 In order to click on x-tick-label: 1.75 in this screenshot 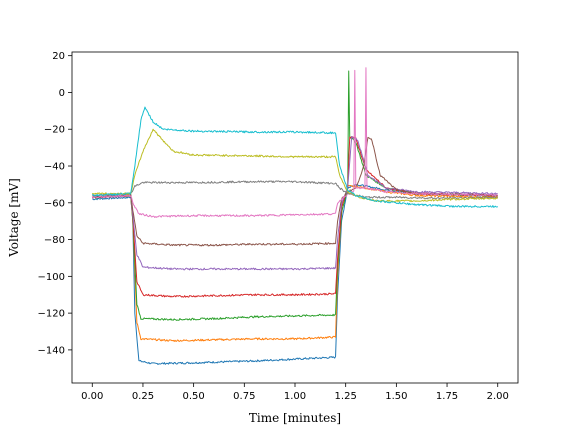, I will do `click(447, 396)`.